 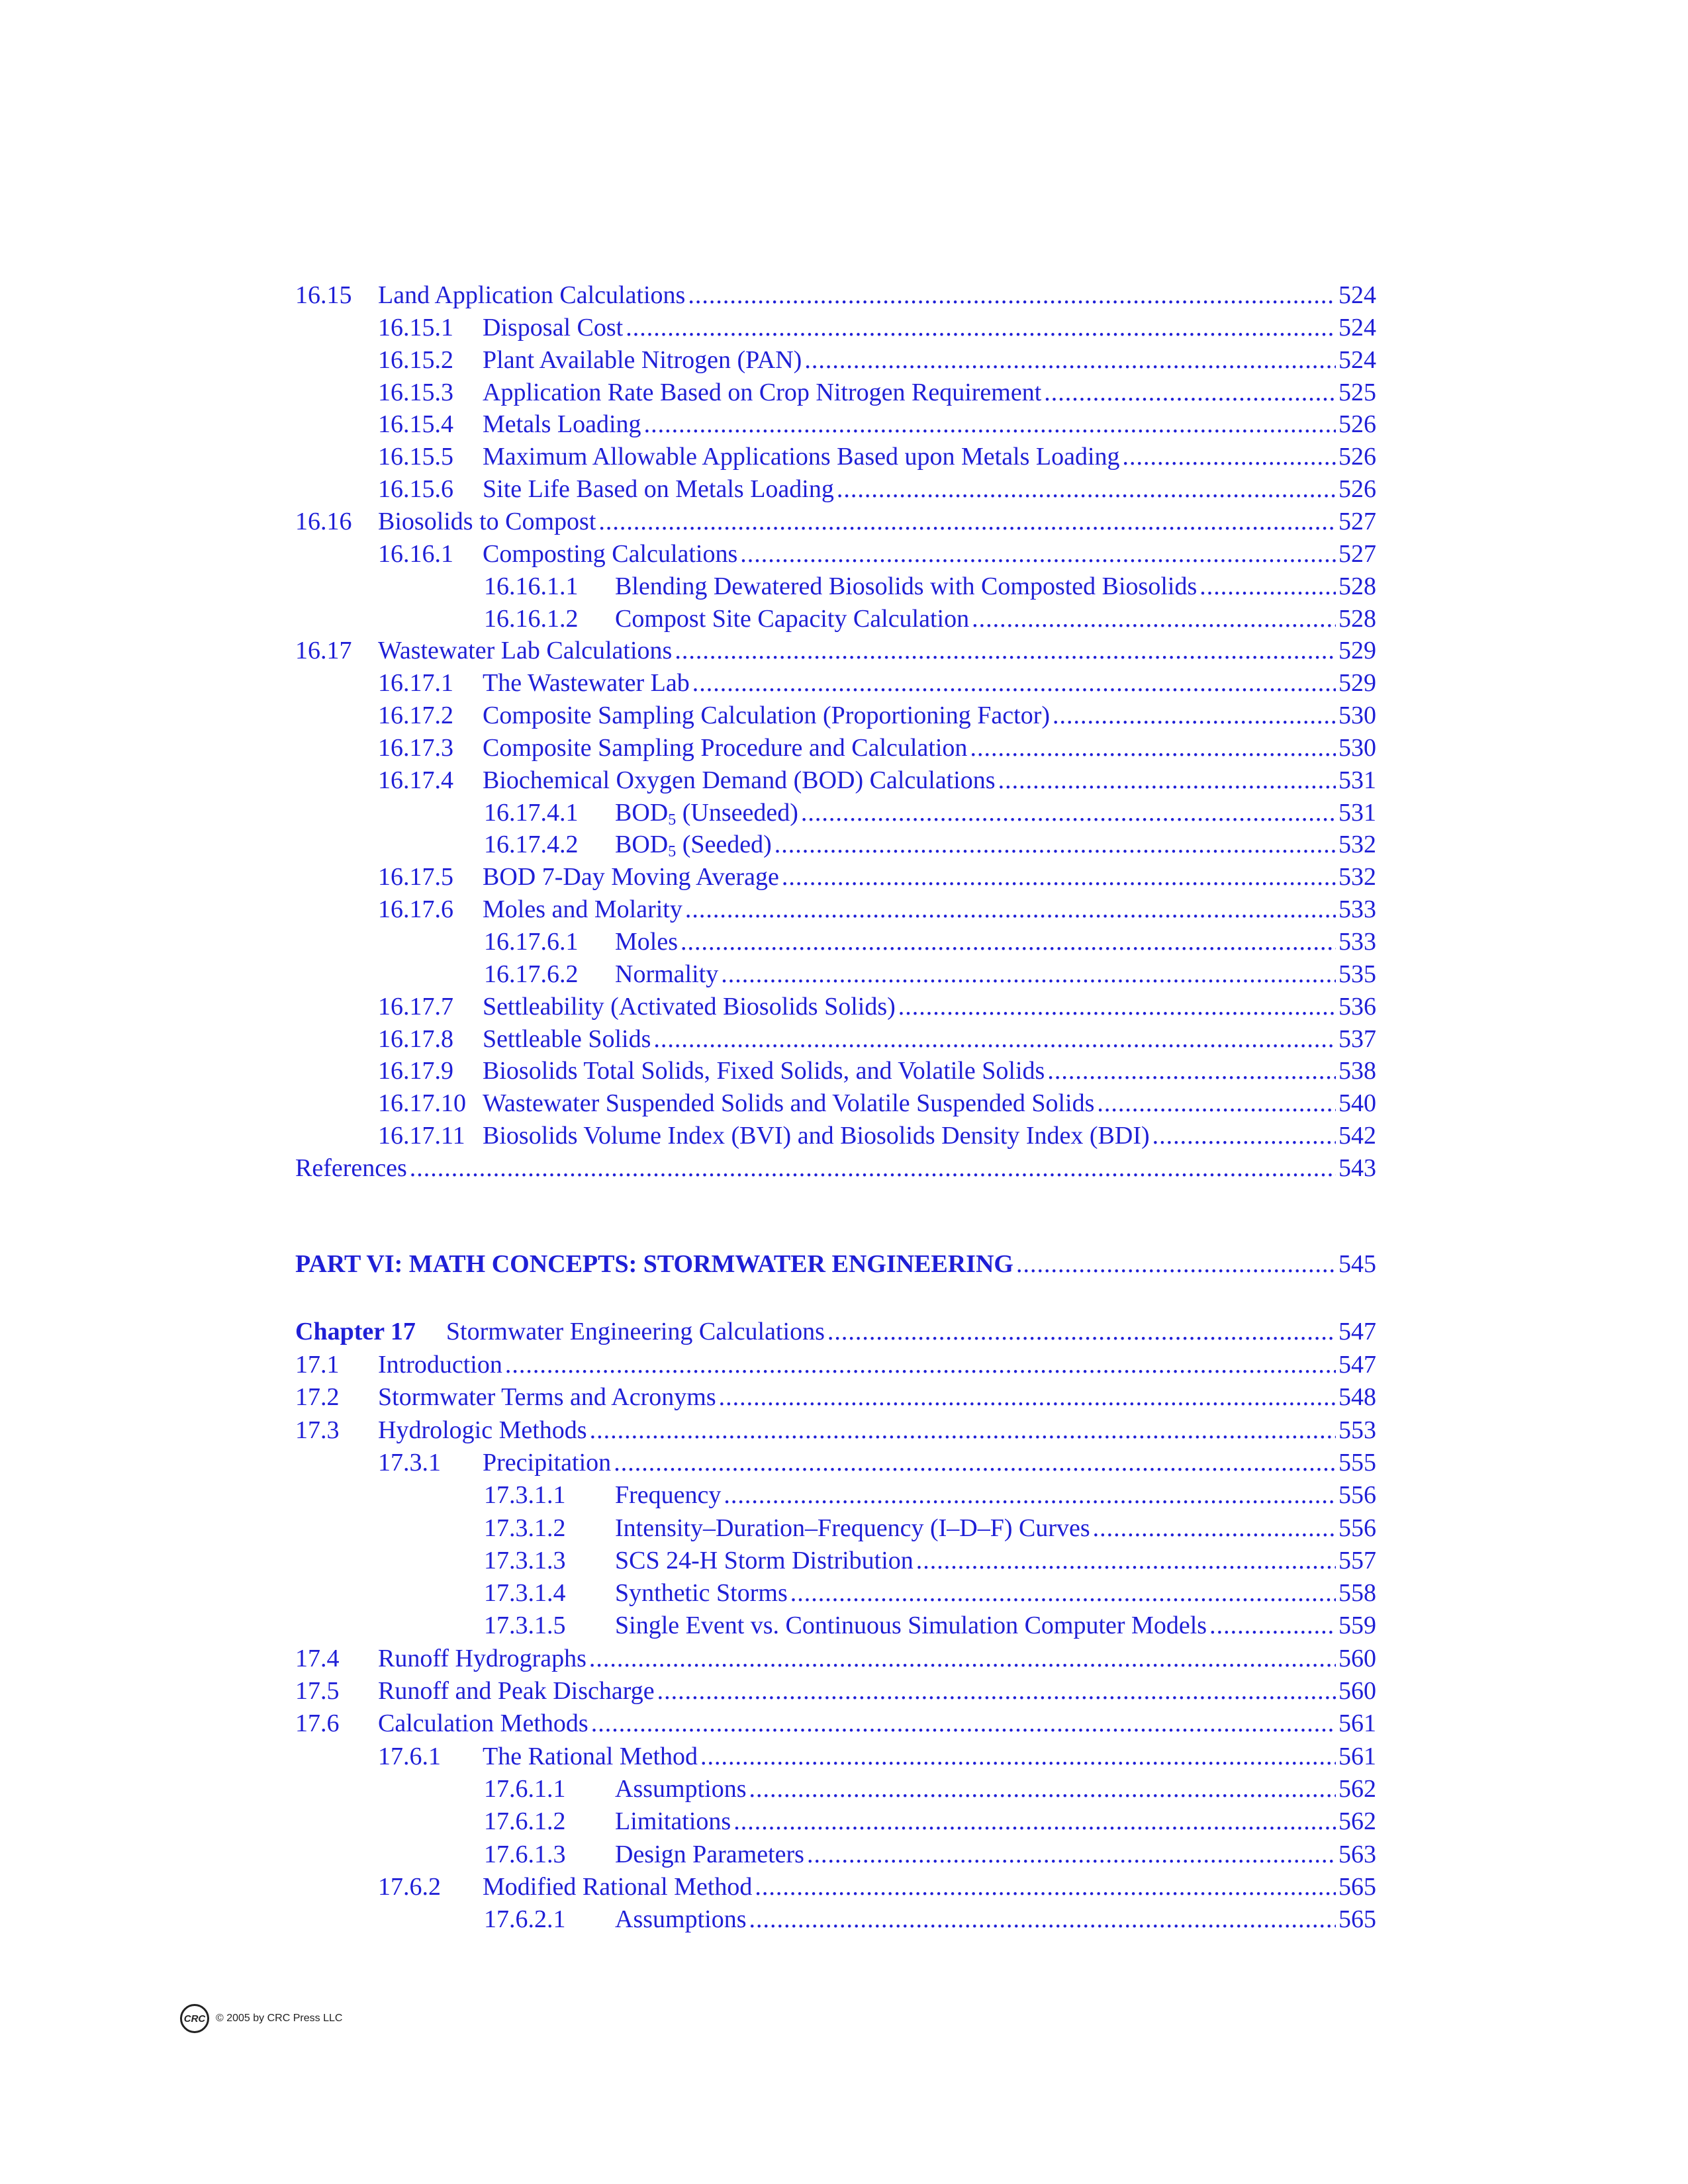 I want to click on toc-entry: 16.17.4.1 BOD5 (Unseeded) 531, so click(x=930, y=813).